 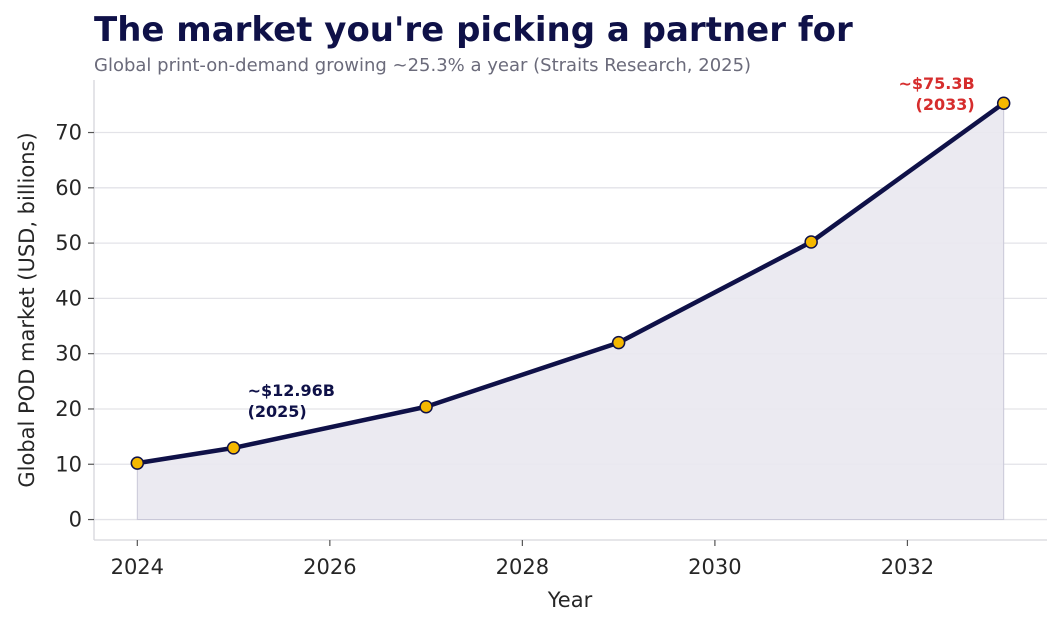 What do you see at coordinates (329, 567) in the screenshot?
I see `x-tick-label-2026: 2026` at bounding box center [329, 567].